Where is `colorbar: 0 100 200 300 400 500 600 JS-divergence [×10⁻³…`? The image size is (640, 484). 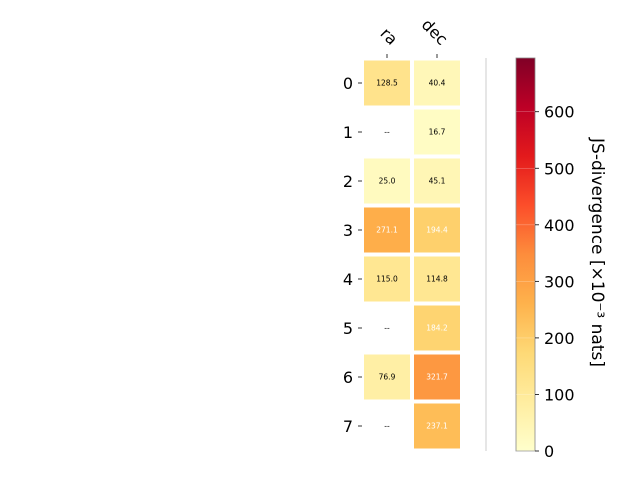 colorbar: 0 100 200 300 400 500 600 JS-divergence [×10⁻³… is located at coordinates (561, 259).